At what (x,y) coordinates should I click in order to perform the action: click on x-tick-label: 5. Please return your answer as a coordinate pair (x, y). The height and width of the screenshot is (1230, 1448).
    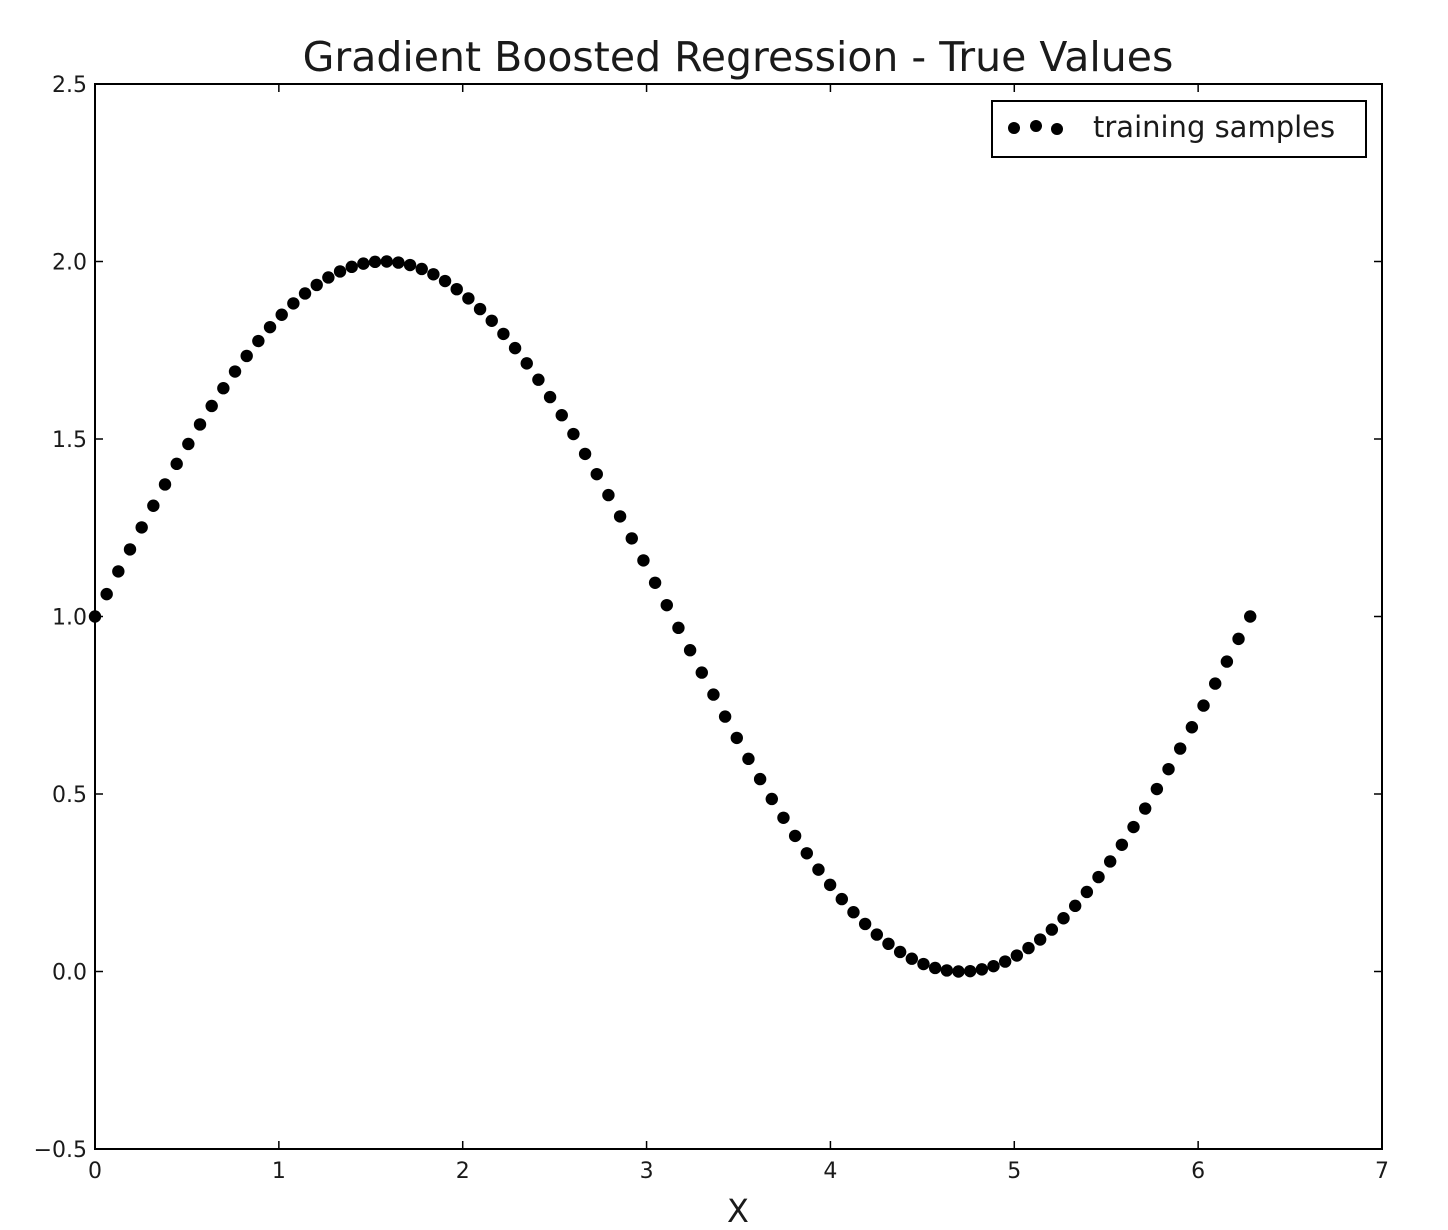
    Looking at the image, I should click on (1014, 1171).